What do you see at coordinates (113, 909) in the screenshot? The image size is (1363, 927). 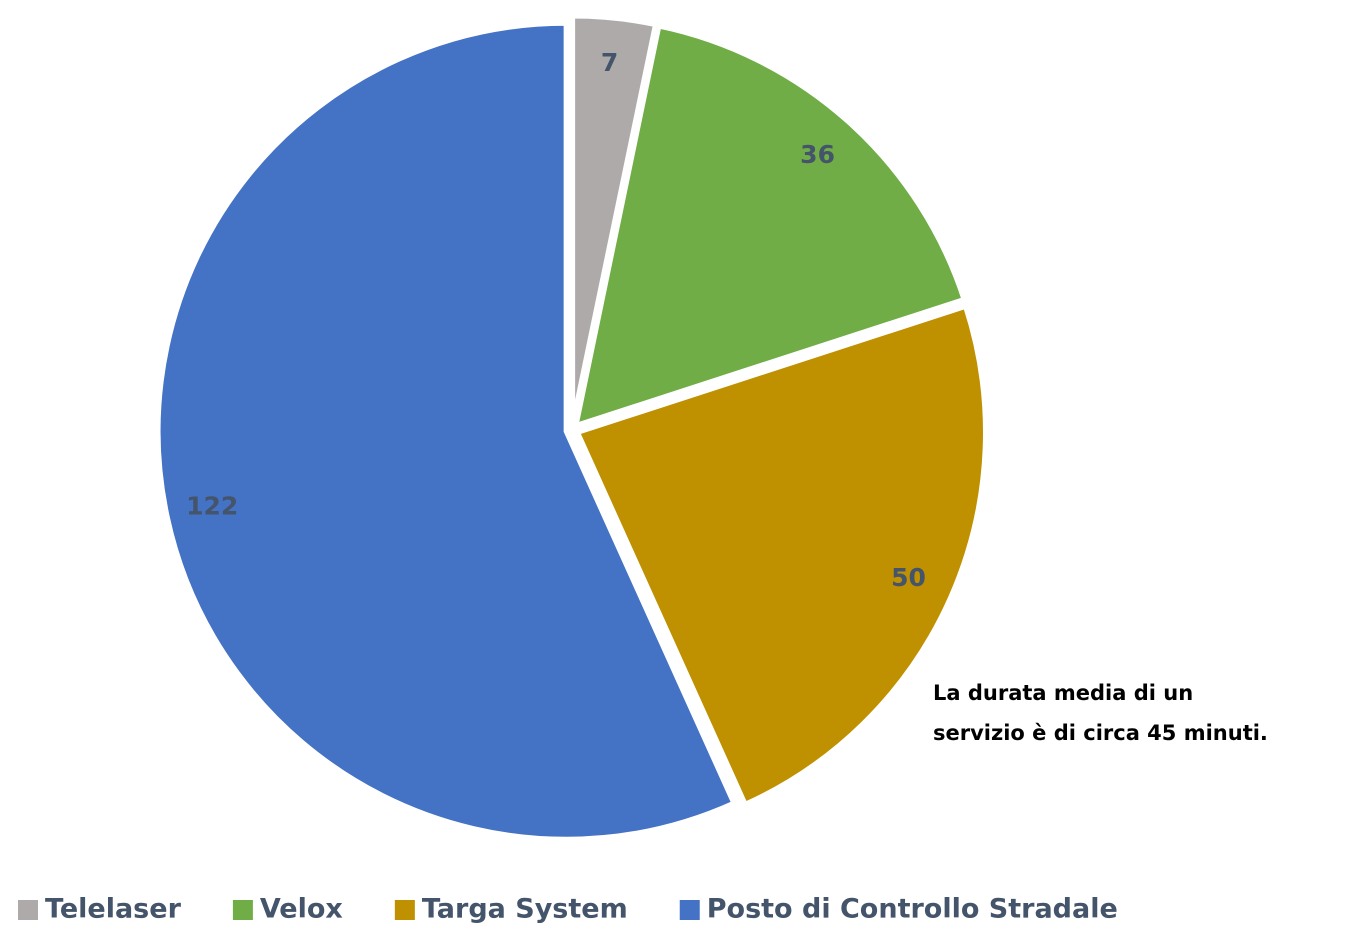 I see `legend-label: Telelaser` at bounding box center [113, 909].